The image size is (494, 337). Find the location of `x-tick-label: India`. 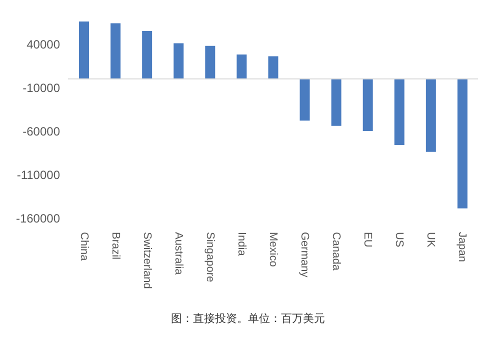

x-tick-label: India is located at coordinates (241, 244).